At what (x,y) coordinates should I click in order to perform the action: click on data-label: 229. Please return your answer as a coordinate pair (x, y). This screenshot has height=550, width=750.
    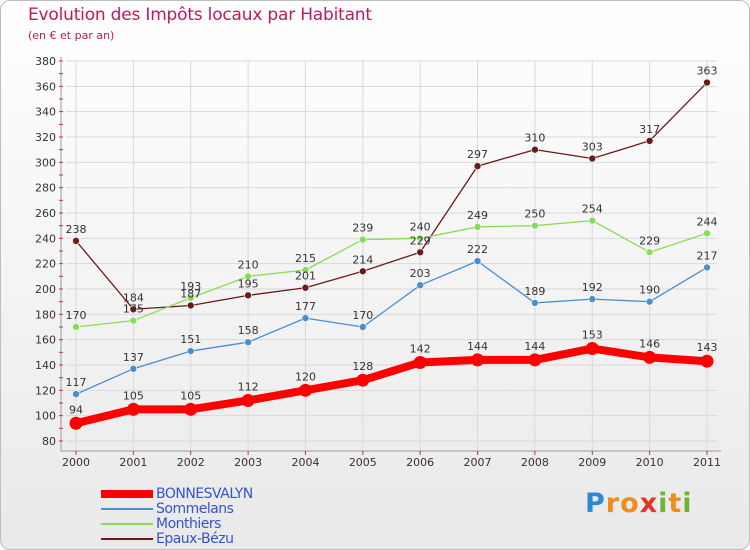
    Looking at the image, I should click on (649, 240).